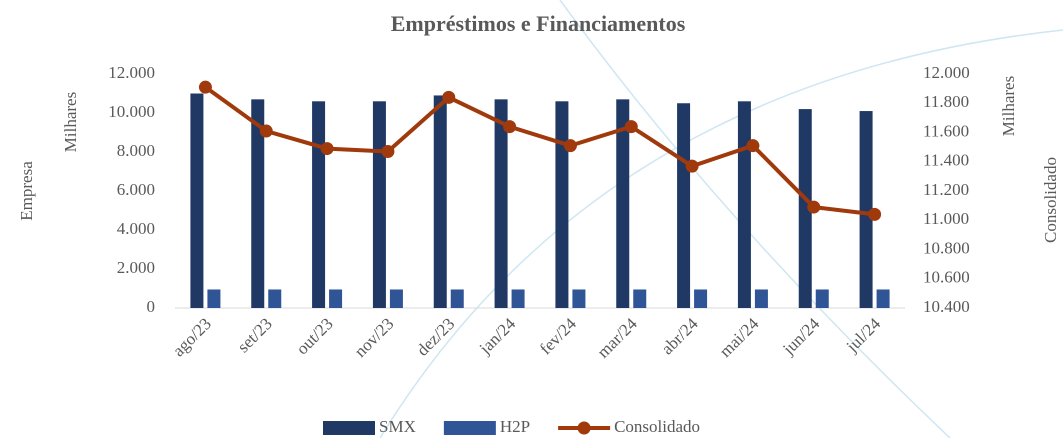 Image resolution: width=1063 pixels, height=438 pixels. I want to click on x-tick-label: out/23, so click(315, 336).